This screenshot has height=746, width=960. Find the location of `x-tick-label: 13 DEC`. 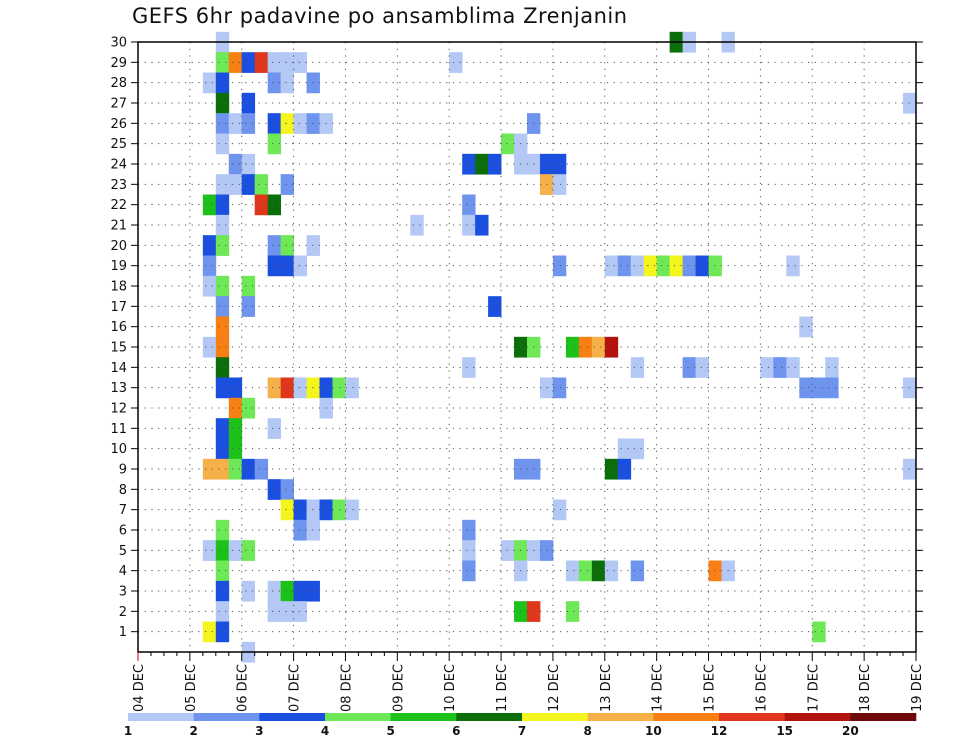

x-tick-label: 13 DEC is located at coordinates (606, 688).